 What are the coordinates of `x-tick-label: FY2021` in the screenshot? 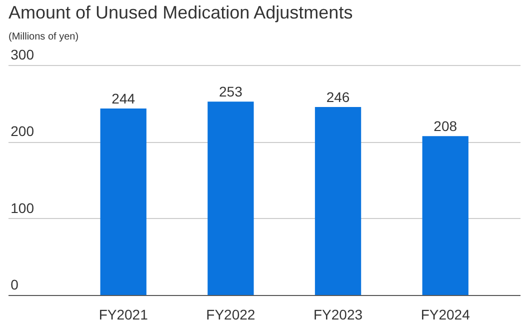 It's located at (123, 314).